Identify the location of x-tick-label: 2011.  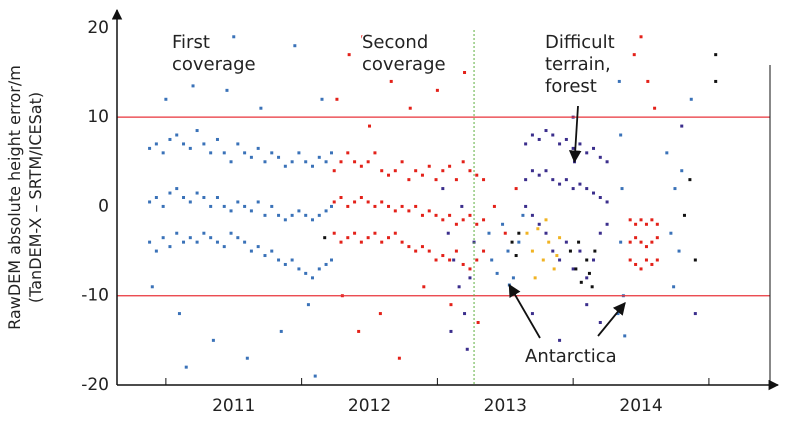
(234, 406).